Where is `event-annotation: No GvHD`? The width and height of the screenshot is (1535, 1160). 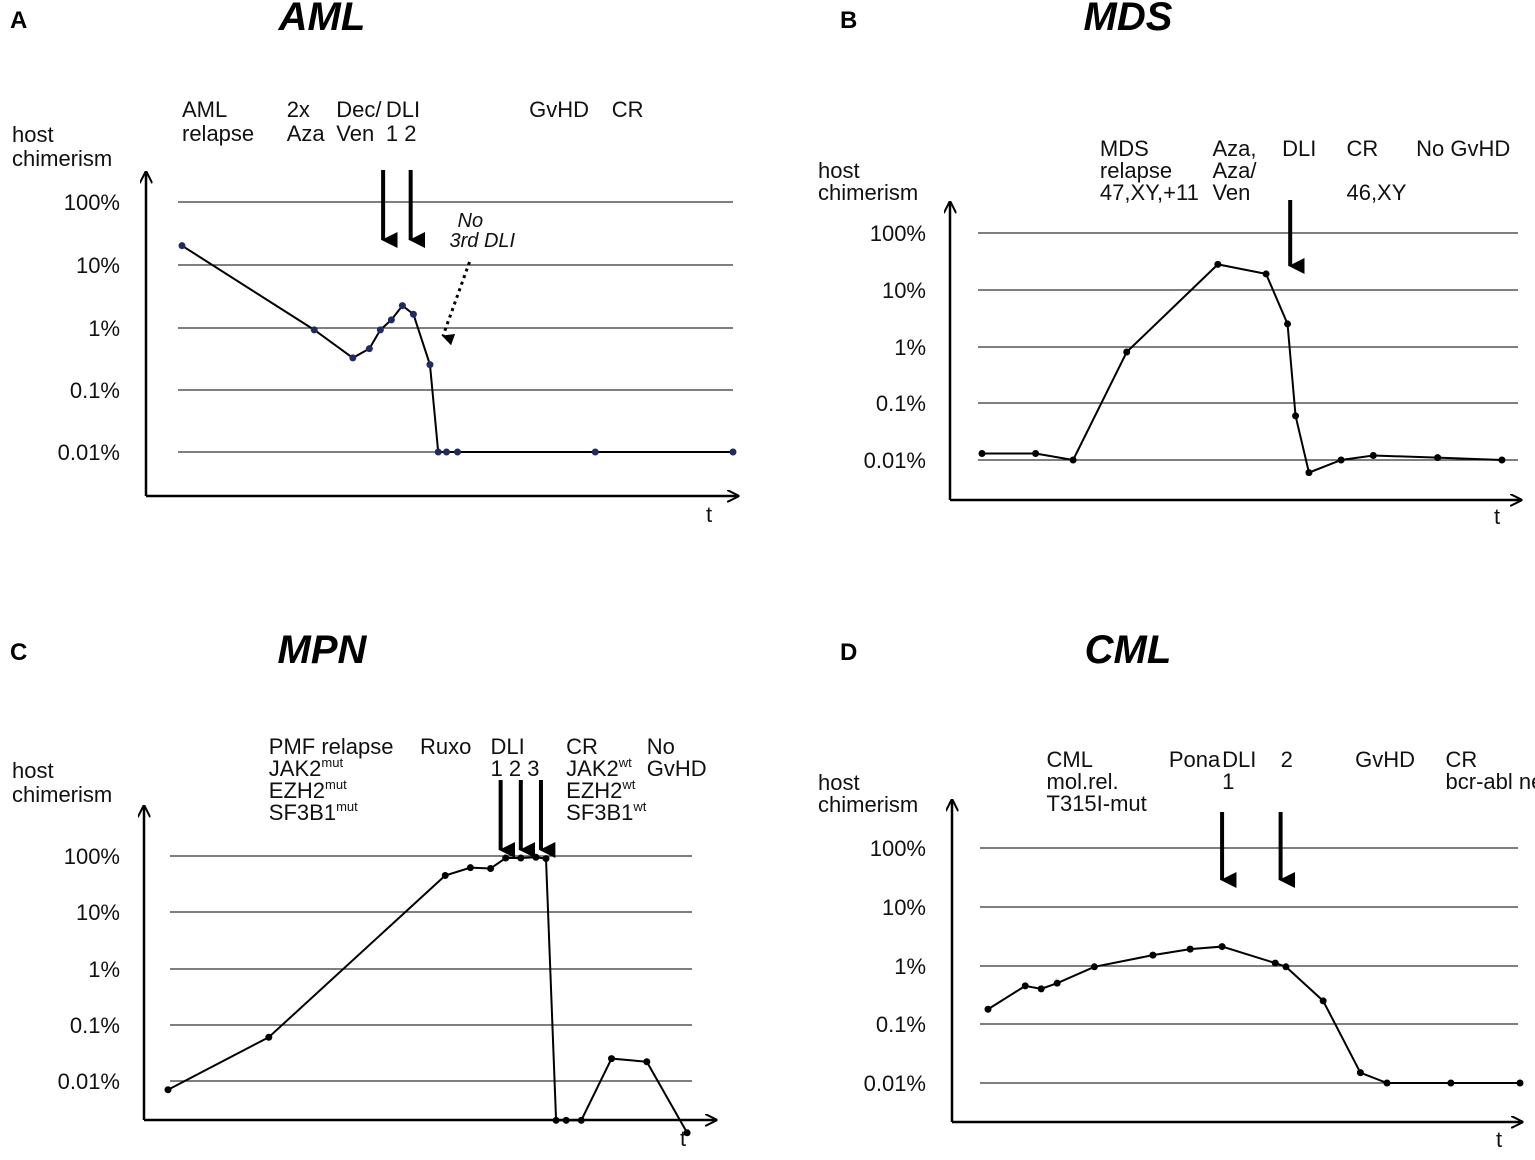
event-annotation: No GvHD is located at coordinates (1463, 148).